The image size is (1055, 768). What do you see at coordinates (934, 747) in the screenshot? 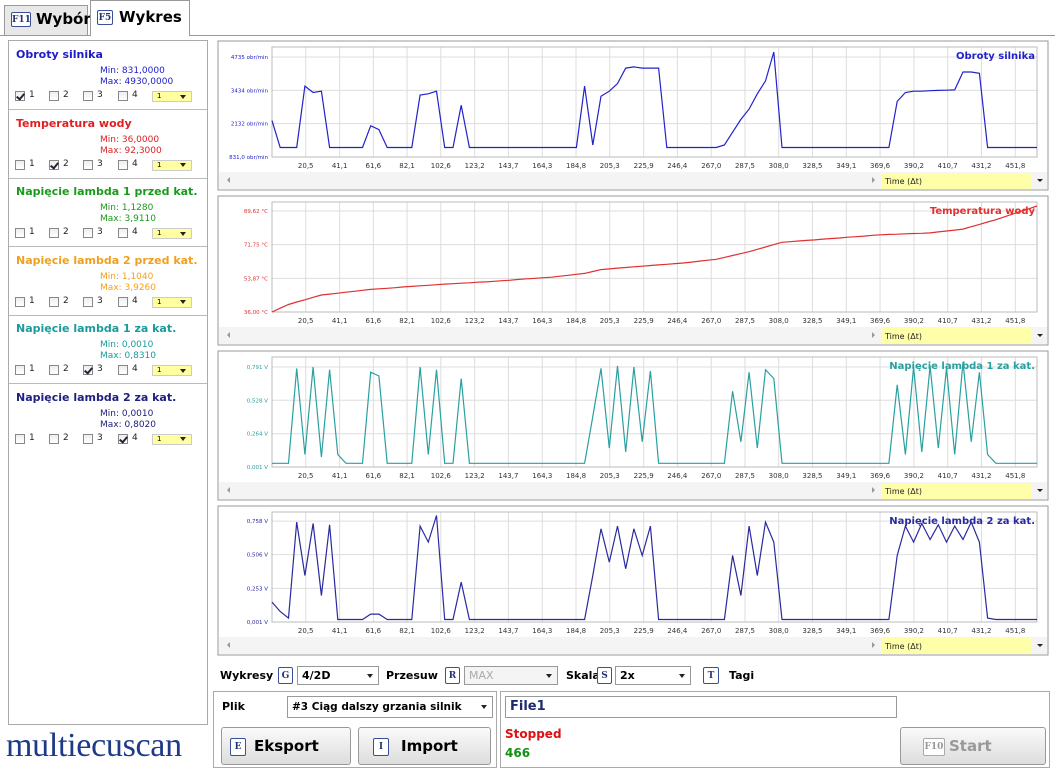
I see `key-badge: F10` at bounding box center [934, 747].